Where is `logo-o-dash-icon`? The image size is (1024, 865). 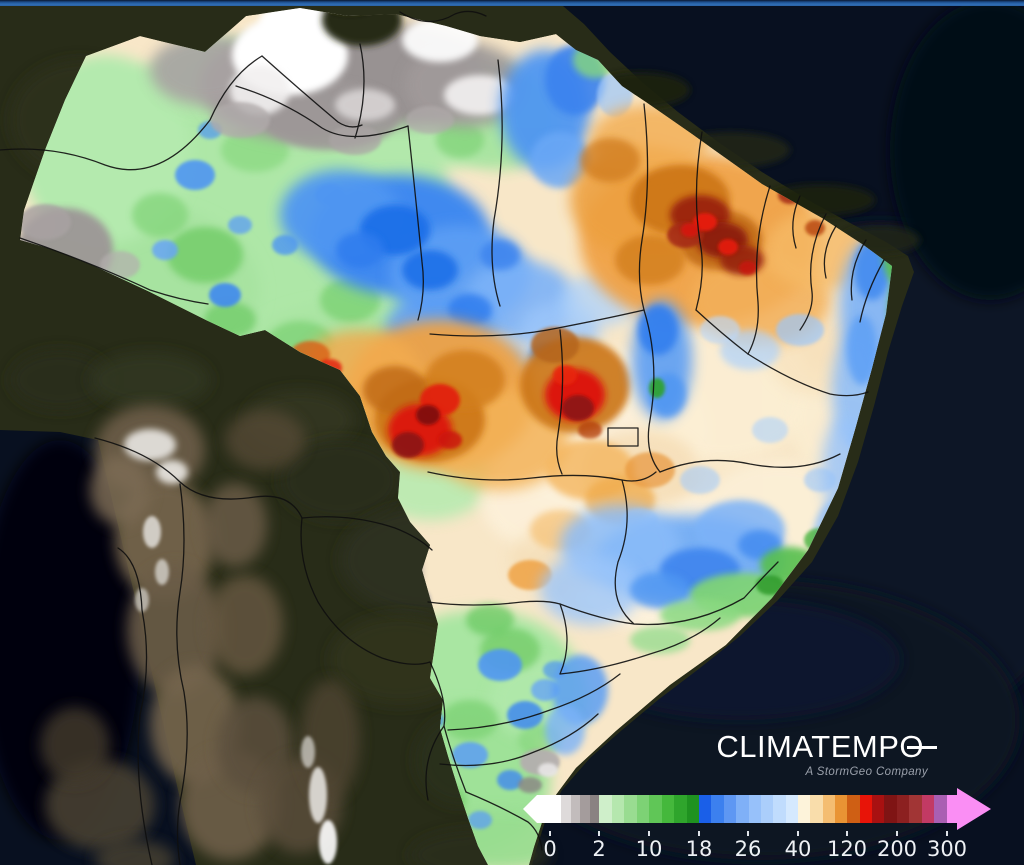 logo-o-dash-icon is located at coordinates (922, 747).